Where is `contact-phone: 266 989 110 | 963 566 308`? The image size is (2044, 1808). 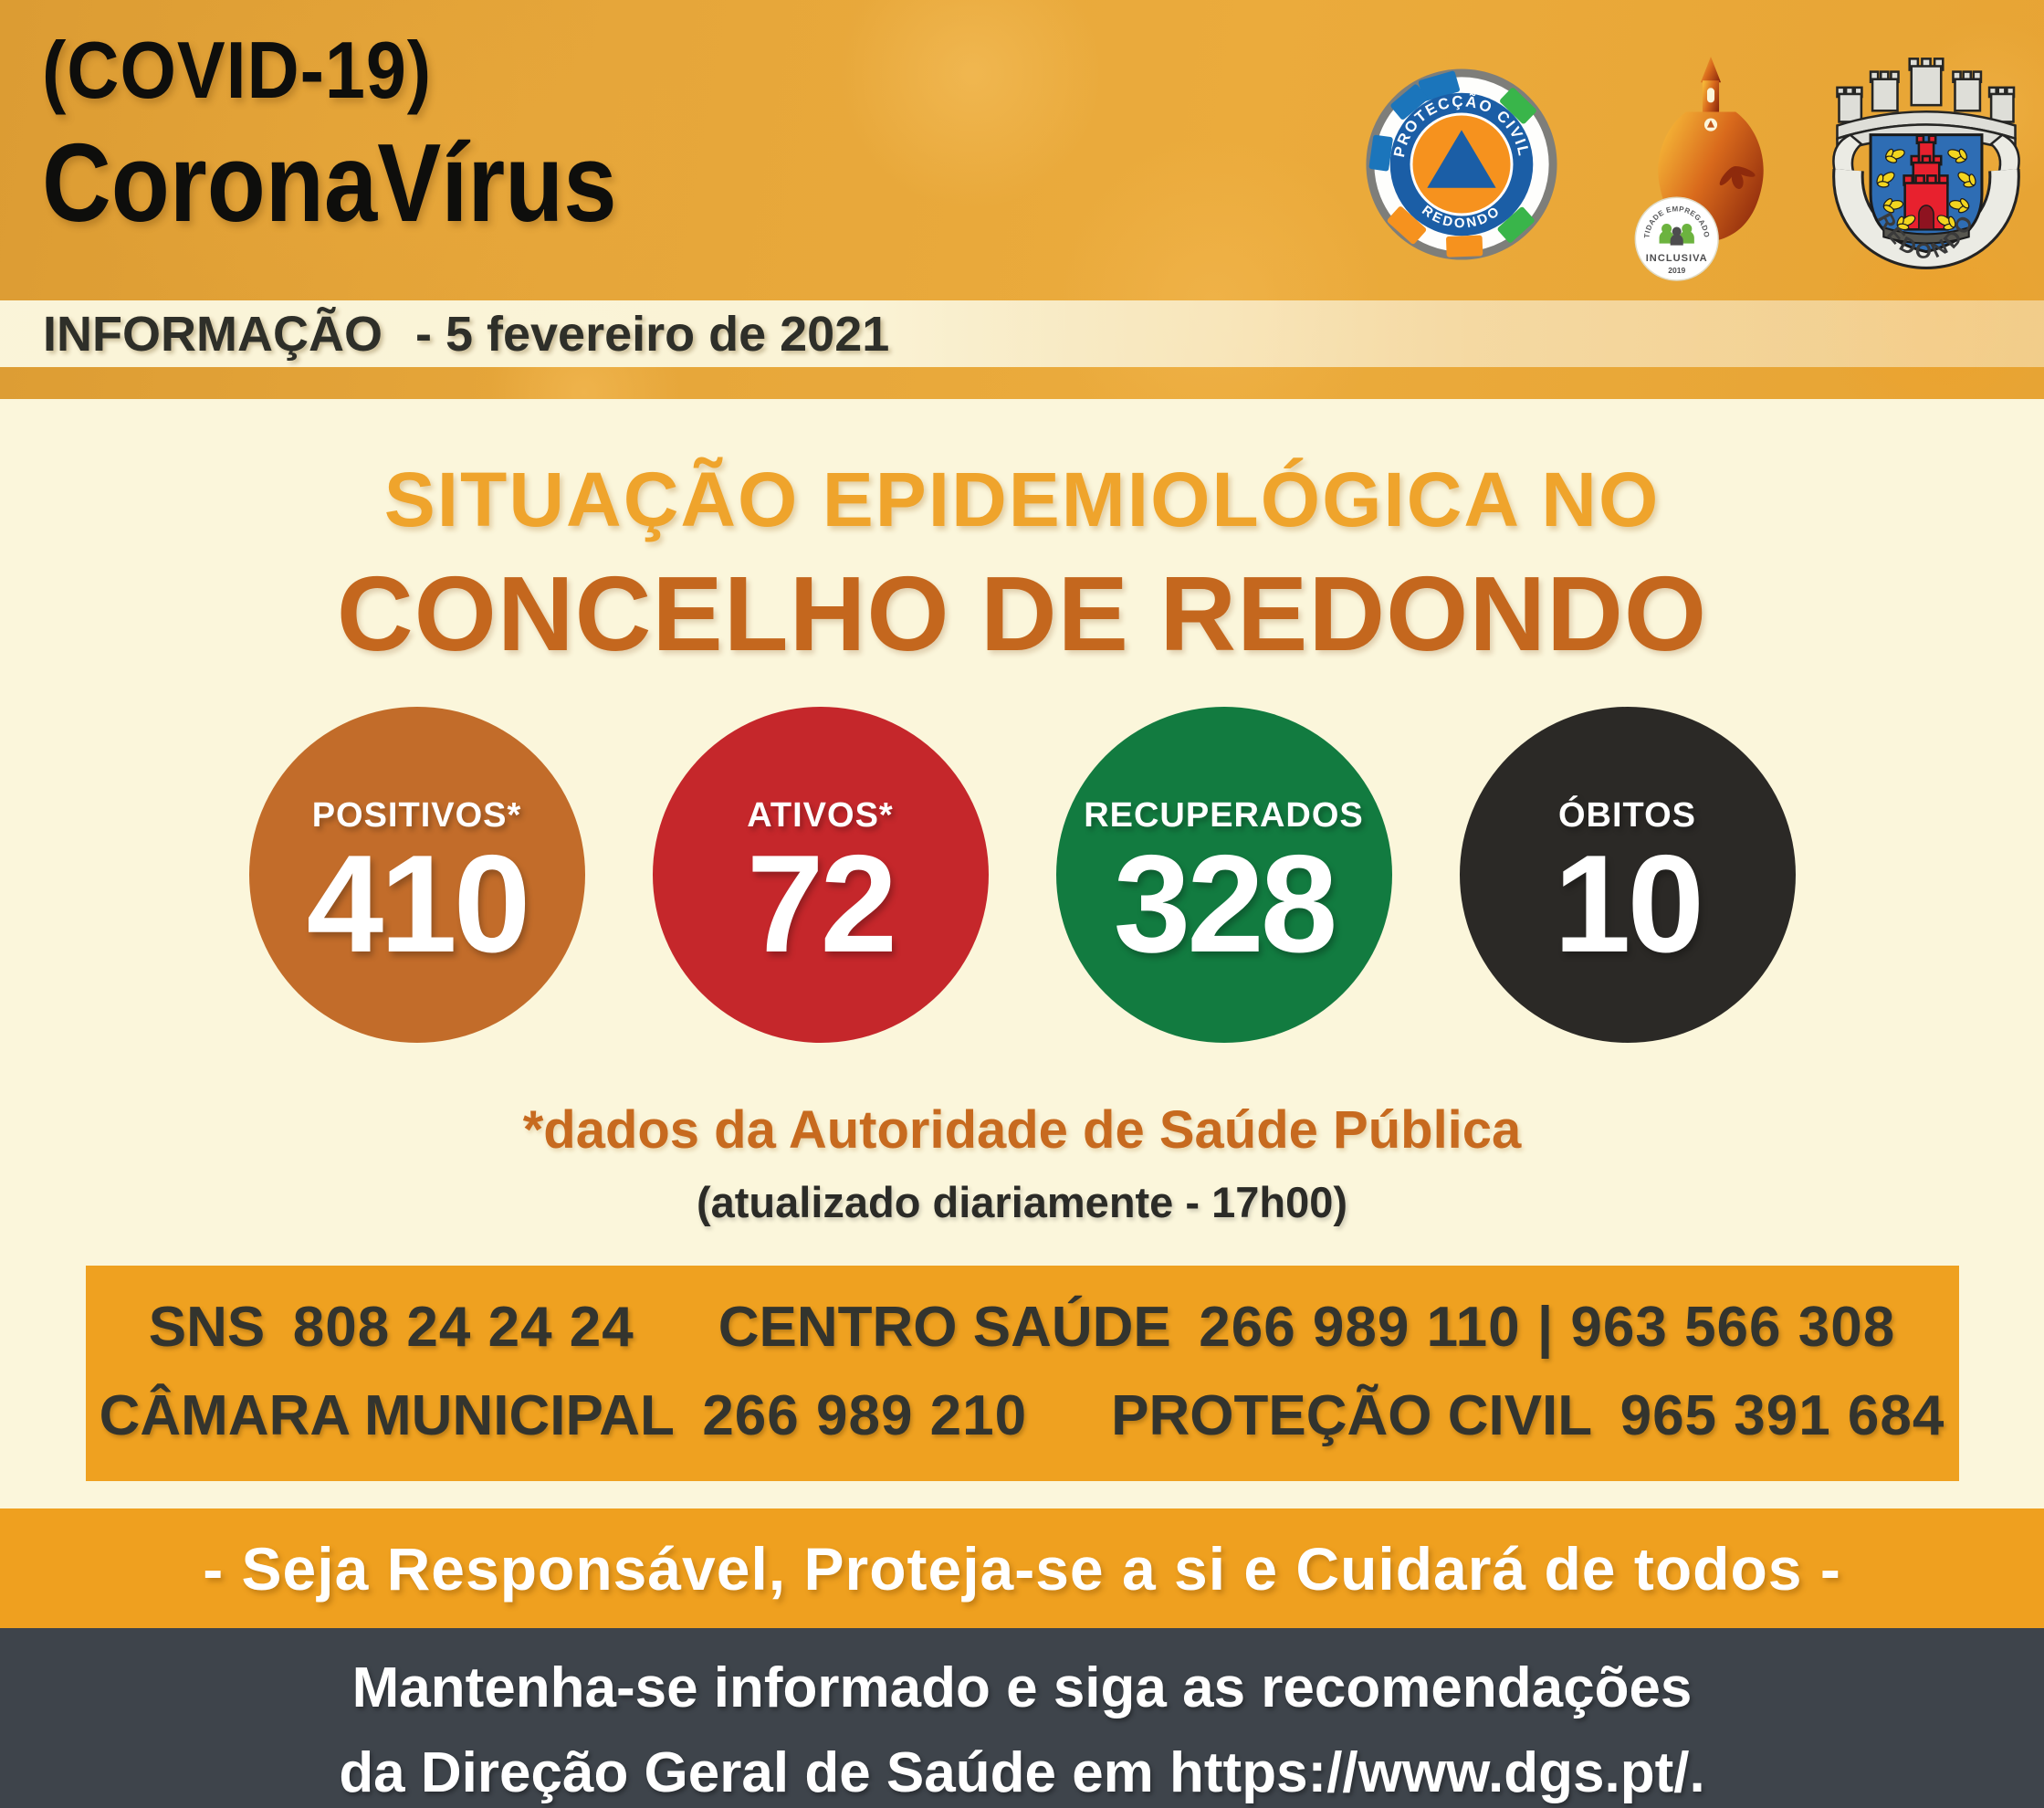
contact-phone: 266 989 110 | 963 566 308 is located at coordinates (1547, 1327).